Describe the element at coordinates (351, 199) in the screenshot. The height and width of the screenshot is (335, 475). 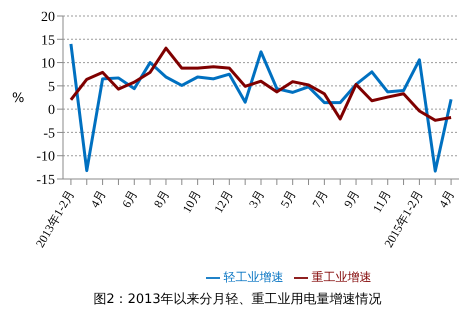
I see `x-tick-label: 9月` at that location.